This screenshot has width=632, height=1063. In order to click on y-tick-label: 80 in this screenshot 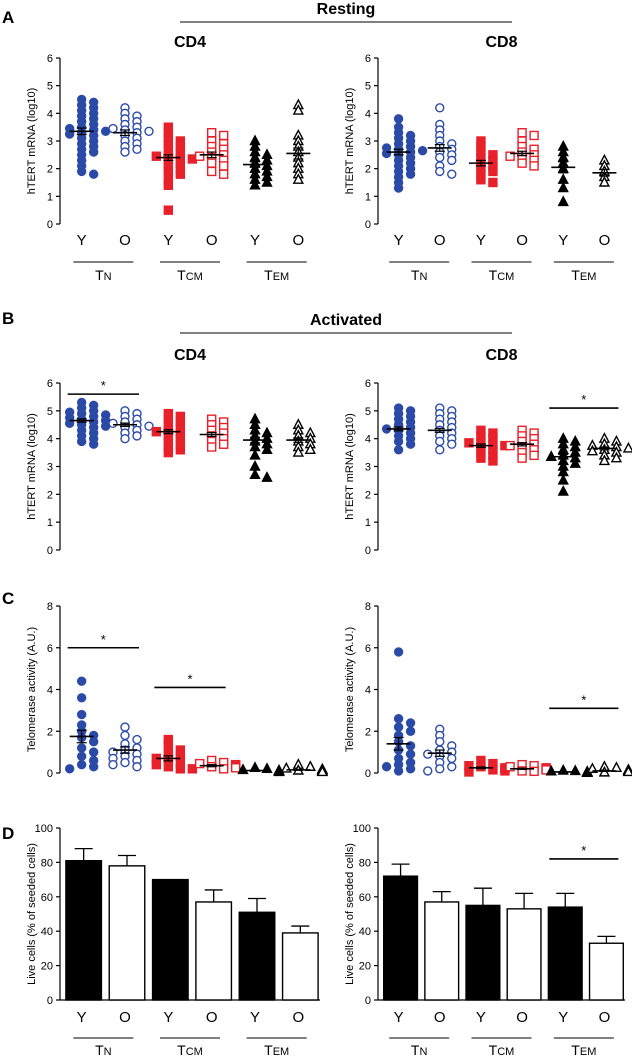, I will do `click(365, 863)`.